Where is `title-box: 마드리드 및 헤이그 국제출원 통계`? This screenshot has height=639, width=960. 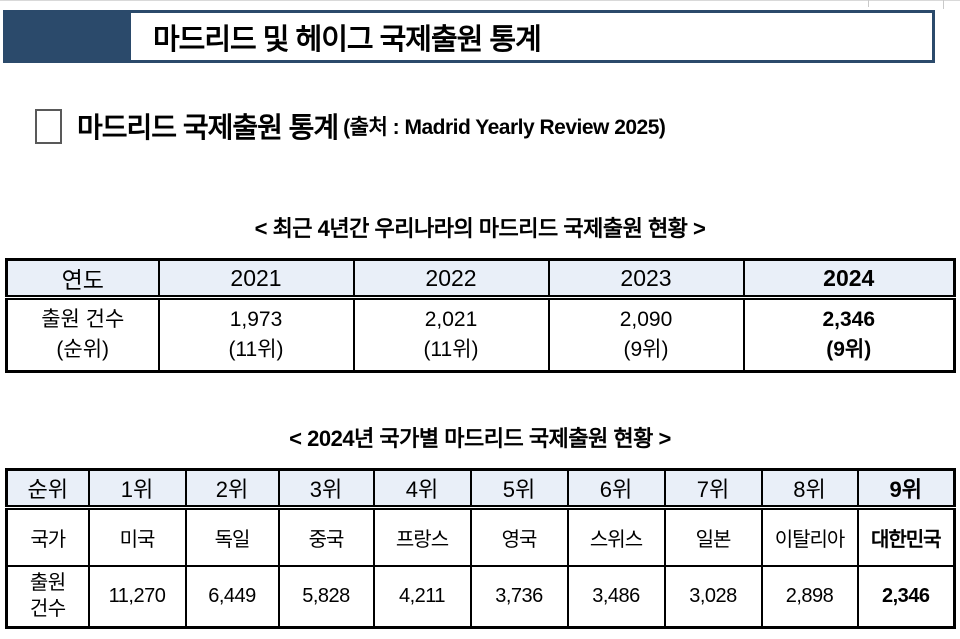 title-box: 마드리드 및 헤이그 국제출원 통계 is located at coordinates (531, 36).